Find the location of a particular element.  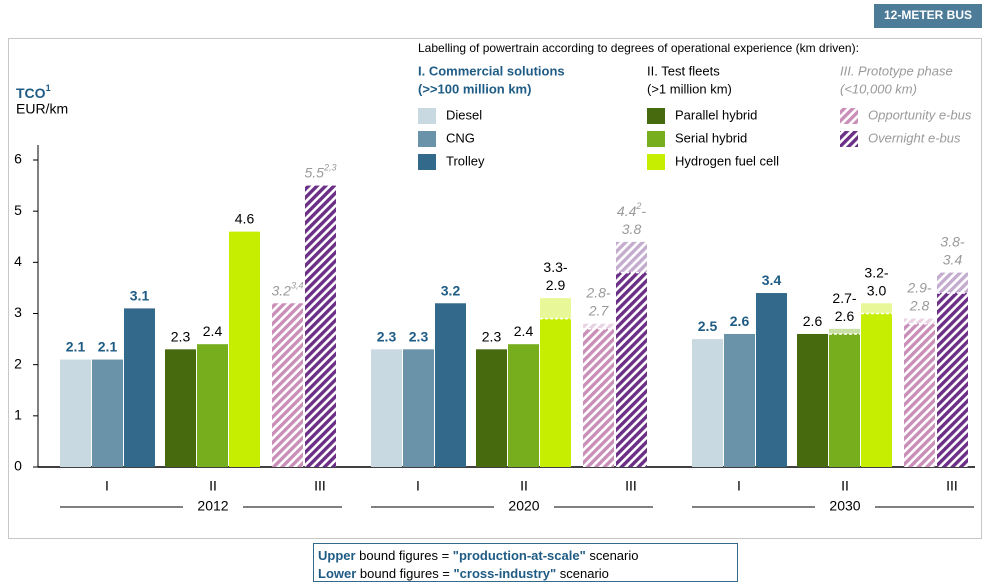

value-label: 4.6 is located at coordinates (245, 218).